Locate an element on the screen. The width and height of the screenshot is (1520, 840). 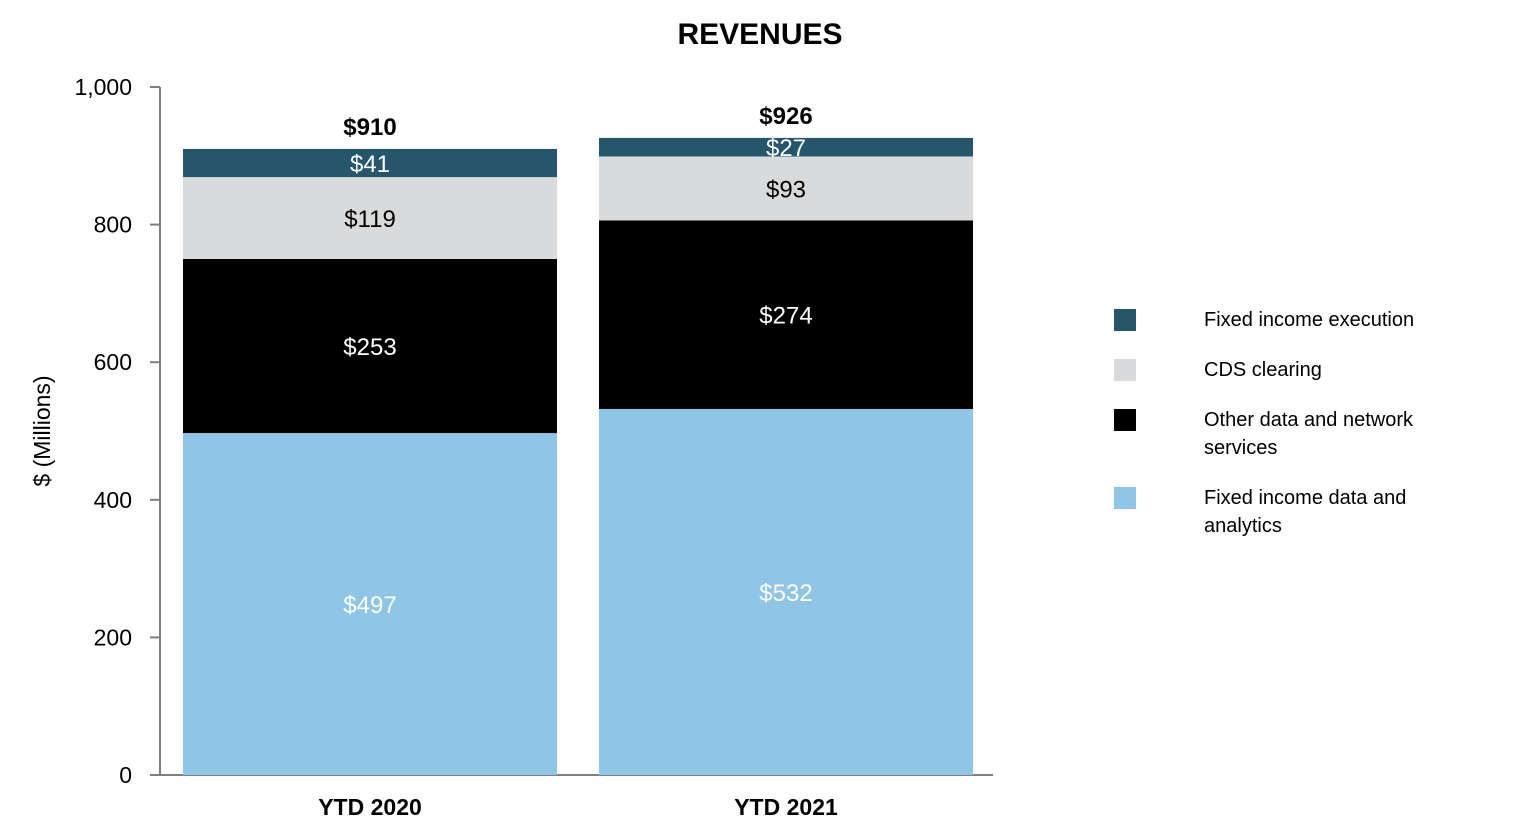
x-tick-label: YTD 2021 is located at coordinates (786, 807).